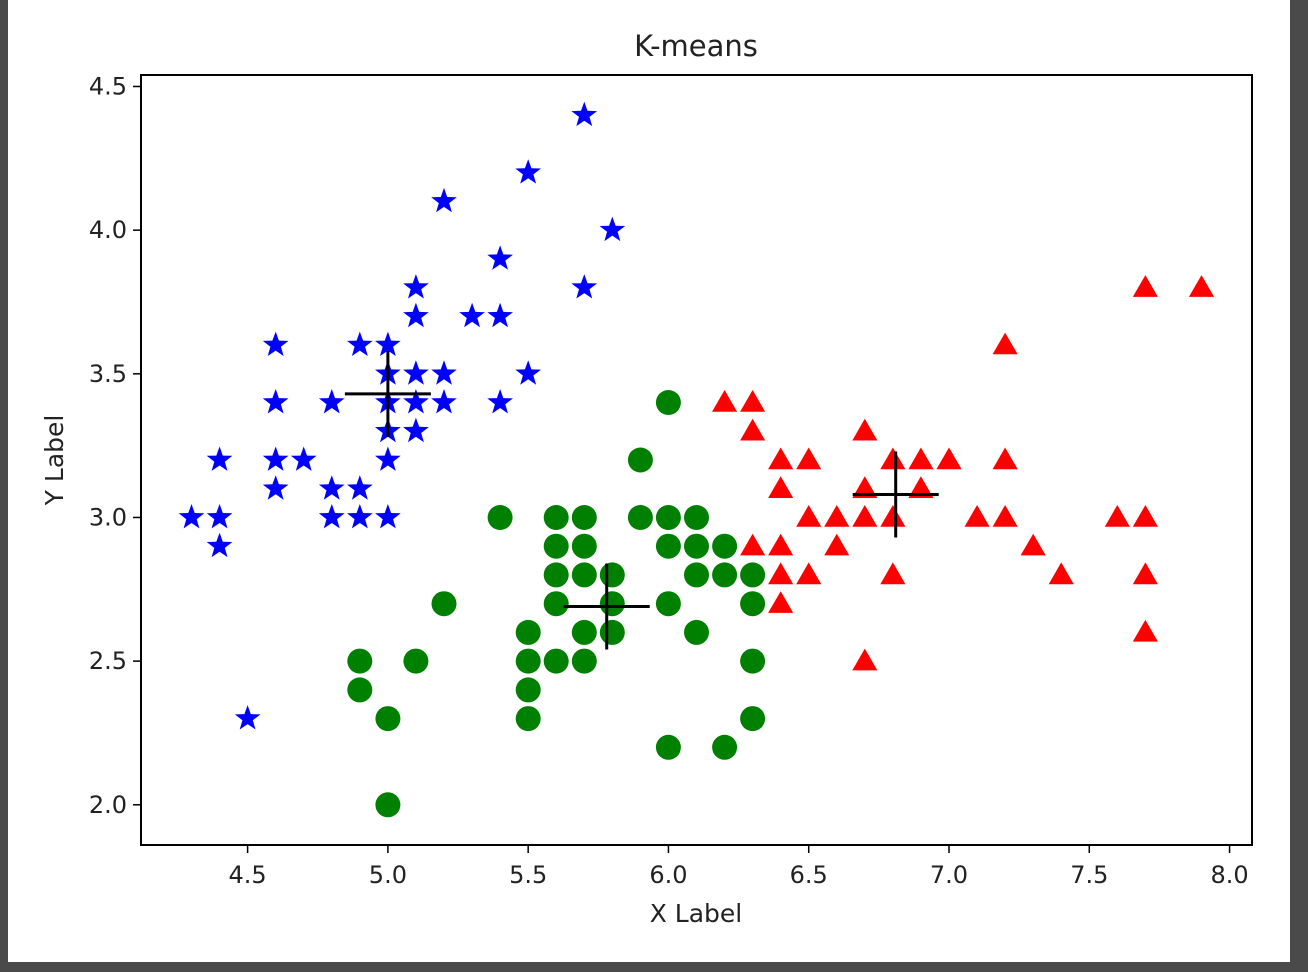  Describe the element at coordinates (54, 461) in the screenshot. I see `y-axis-label: Y Label` at that location.